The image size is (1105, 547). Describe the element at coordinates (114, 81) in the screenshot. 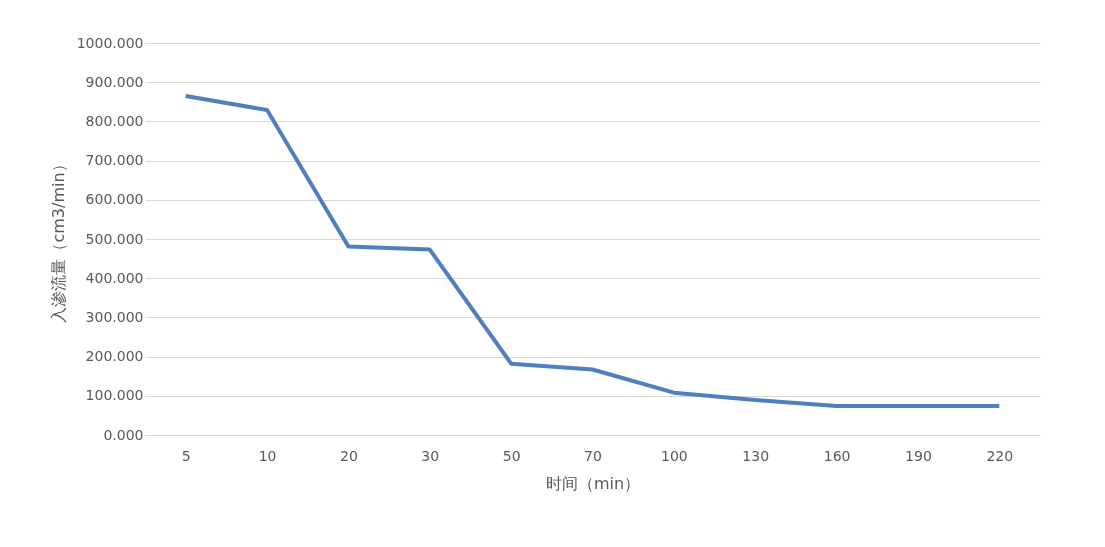

I see `y-tick-label: 900.000` at that location.